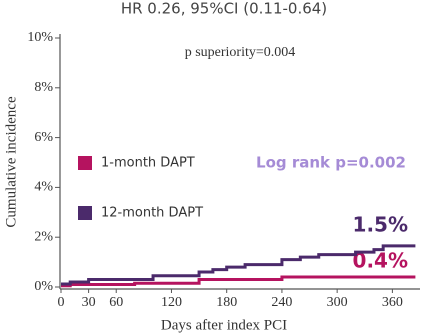 This screenshot has width=448, height=336. Describe the element at coordinates (224, 325) in the screenshot. I see `x-axis-label: Days after index PCI` at that location.